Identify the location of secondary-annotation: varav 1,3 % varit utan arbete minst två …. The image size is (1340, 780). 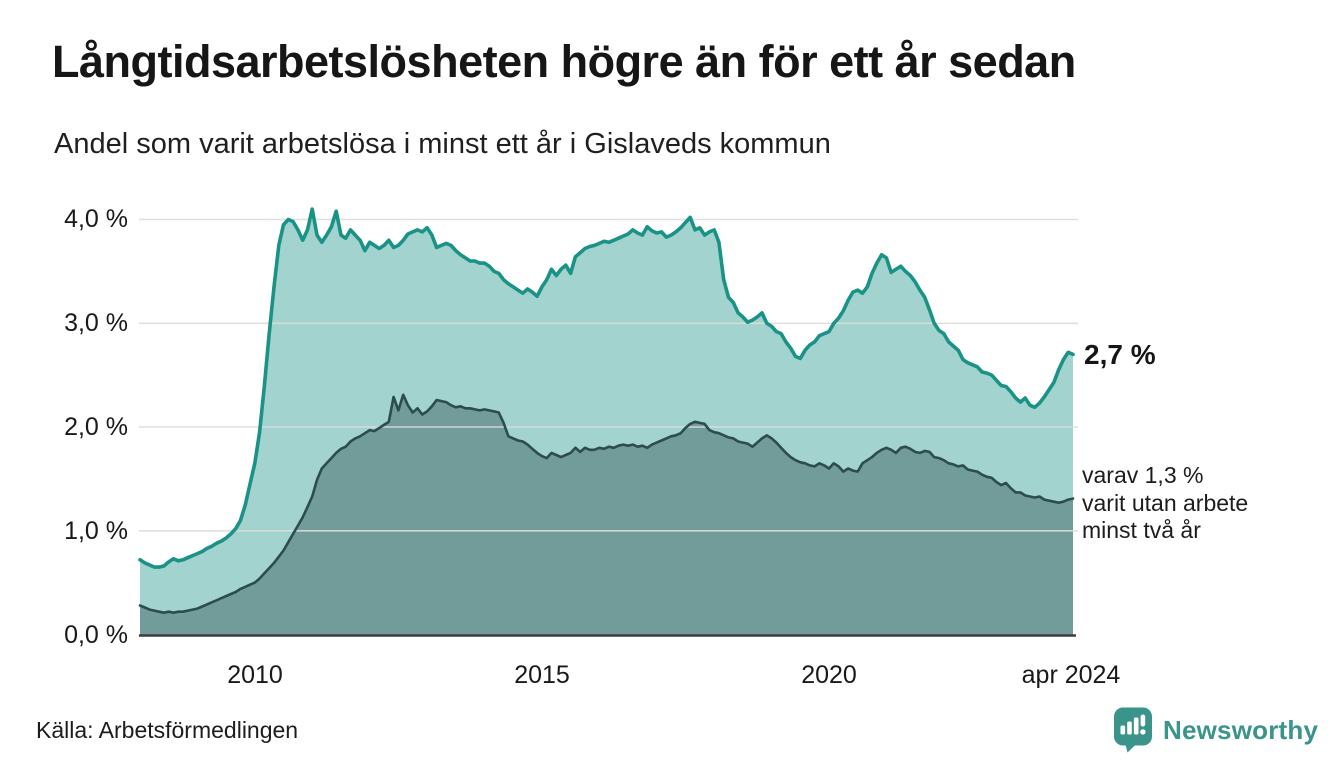
(1207, 503).